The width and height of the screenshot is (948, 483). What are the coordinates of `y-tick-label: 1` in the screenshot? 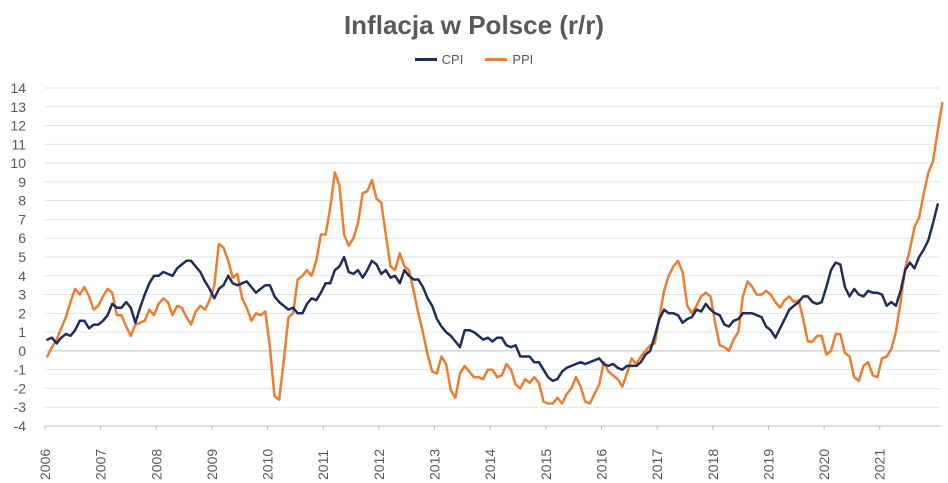 It's located at (22, 332).